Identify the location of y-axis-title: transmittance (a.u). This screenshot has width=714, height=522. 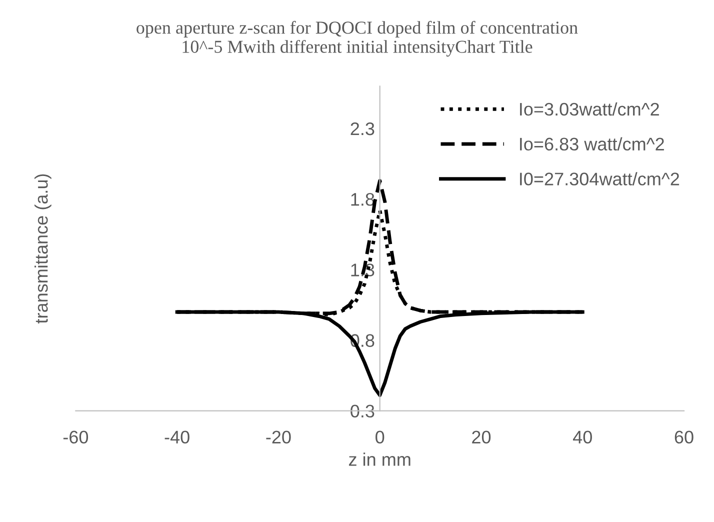
(43, 249).